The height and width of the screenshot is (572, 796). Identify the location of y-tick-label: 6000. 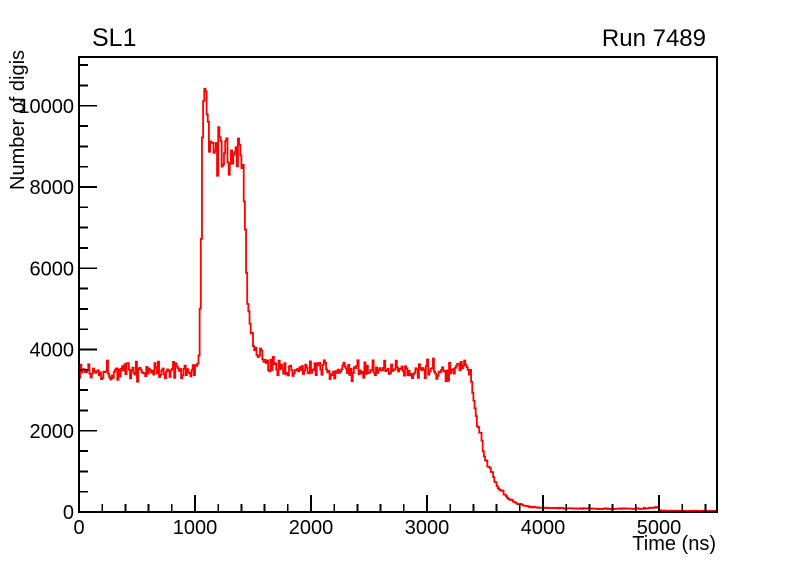
(52, 269).